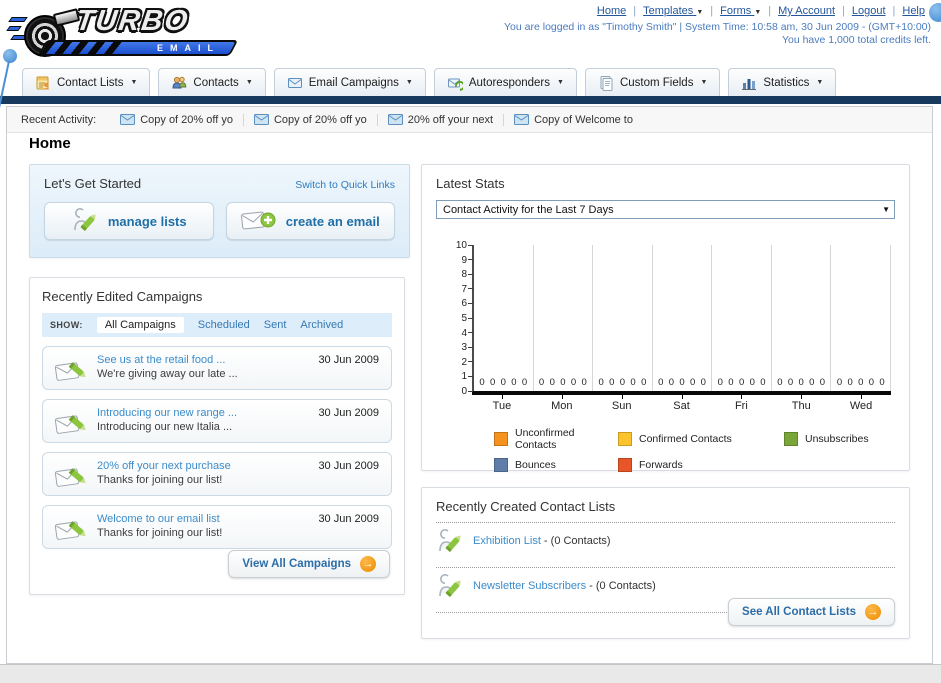 The width and height of the screenshot is (941, 683). Describe the element at coordinates (606, 83) in the screenshot. I see `custom-fields-icon` at that location.